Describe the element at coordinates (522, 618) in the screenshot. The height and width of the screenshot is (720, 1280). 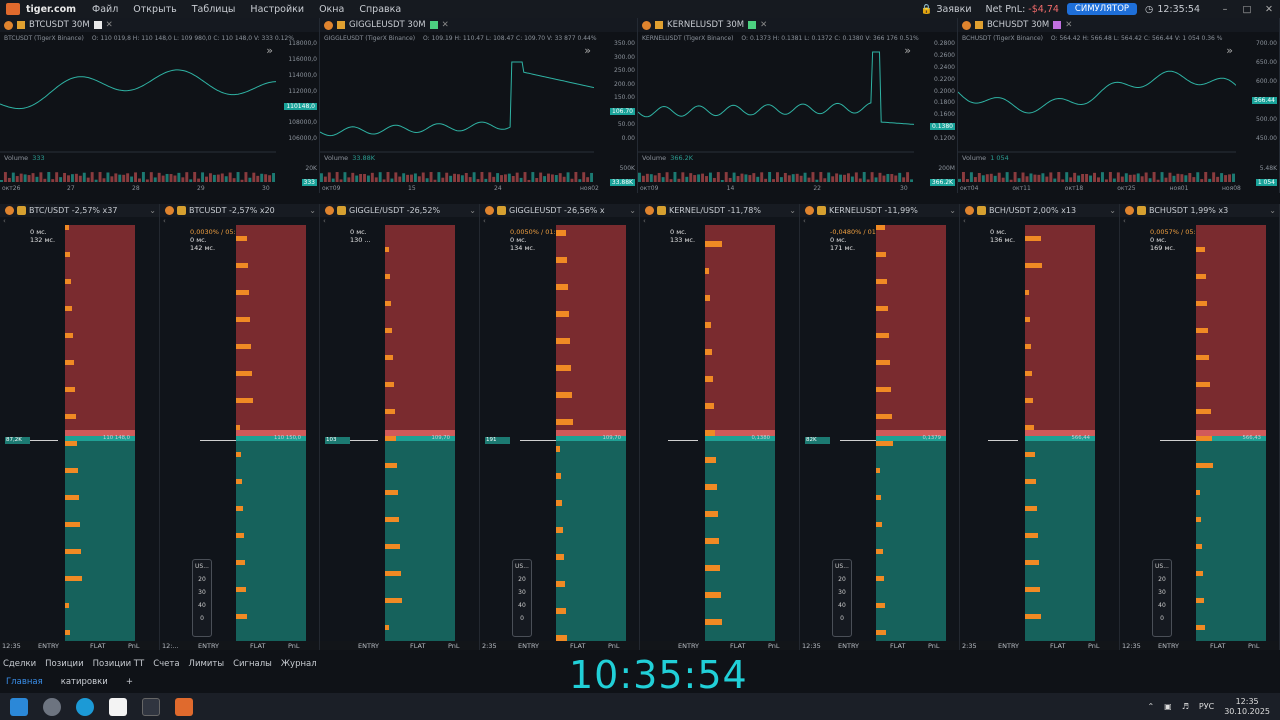
I see `size-option: 0` at that location.